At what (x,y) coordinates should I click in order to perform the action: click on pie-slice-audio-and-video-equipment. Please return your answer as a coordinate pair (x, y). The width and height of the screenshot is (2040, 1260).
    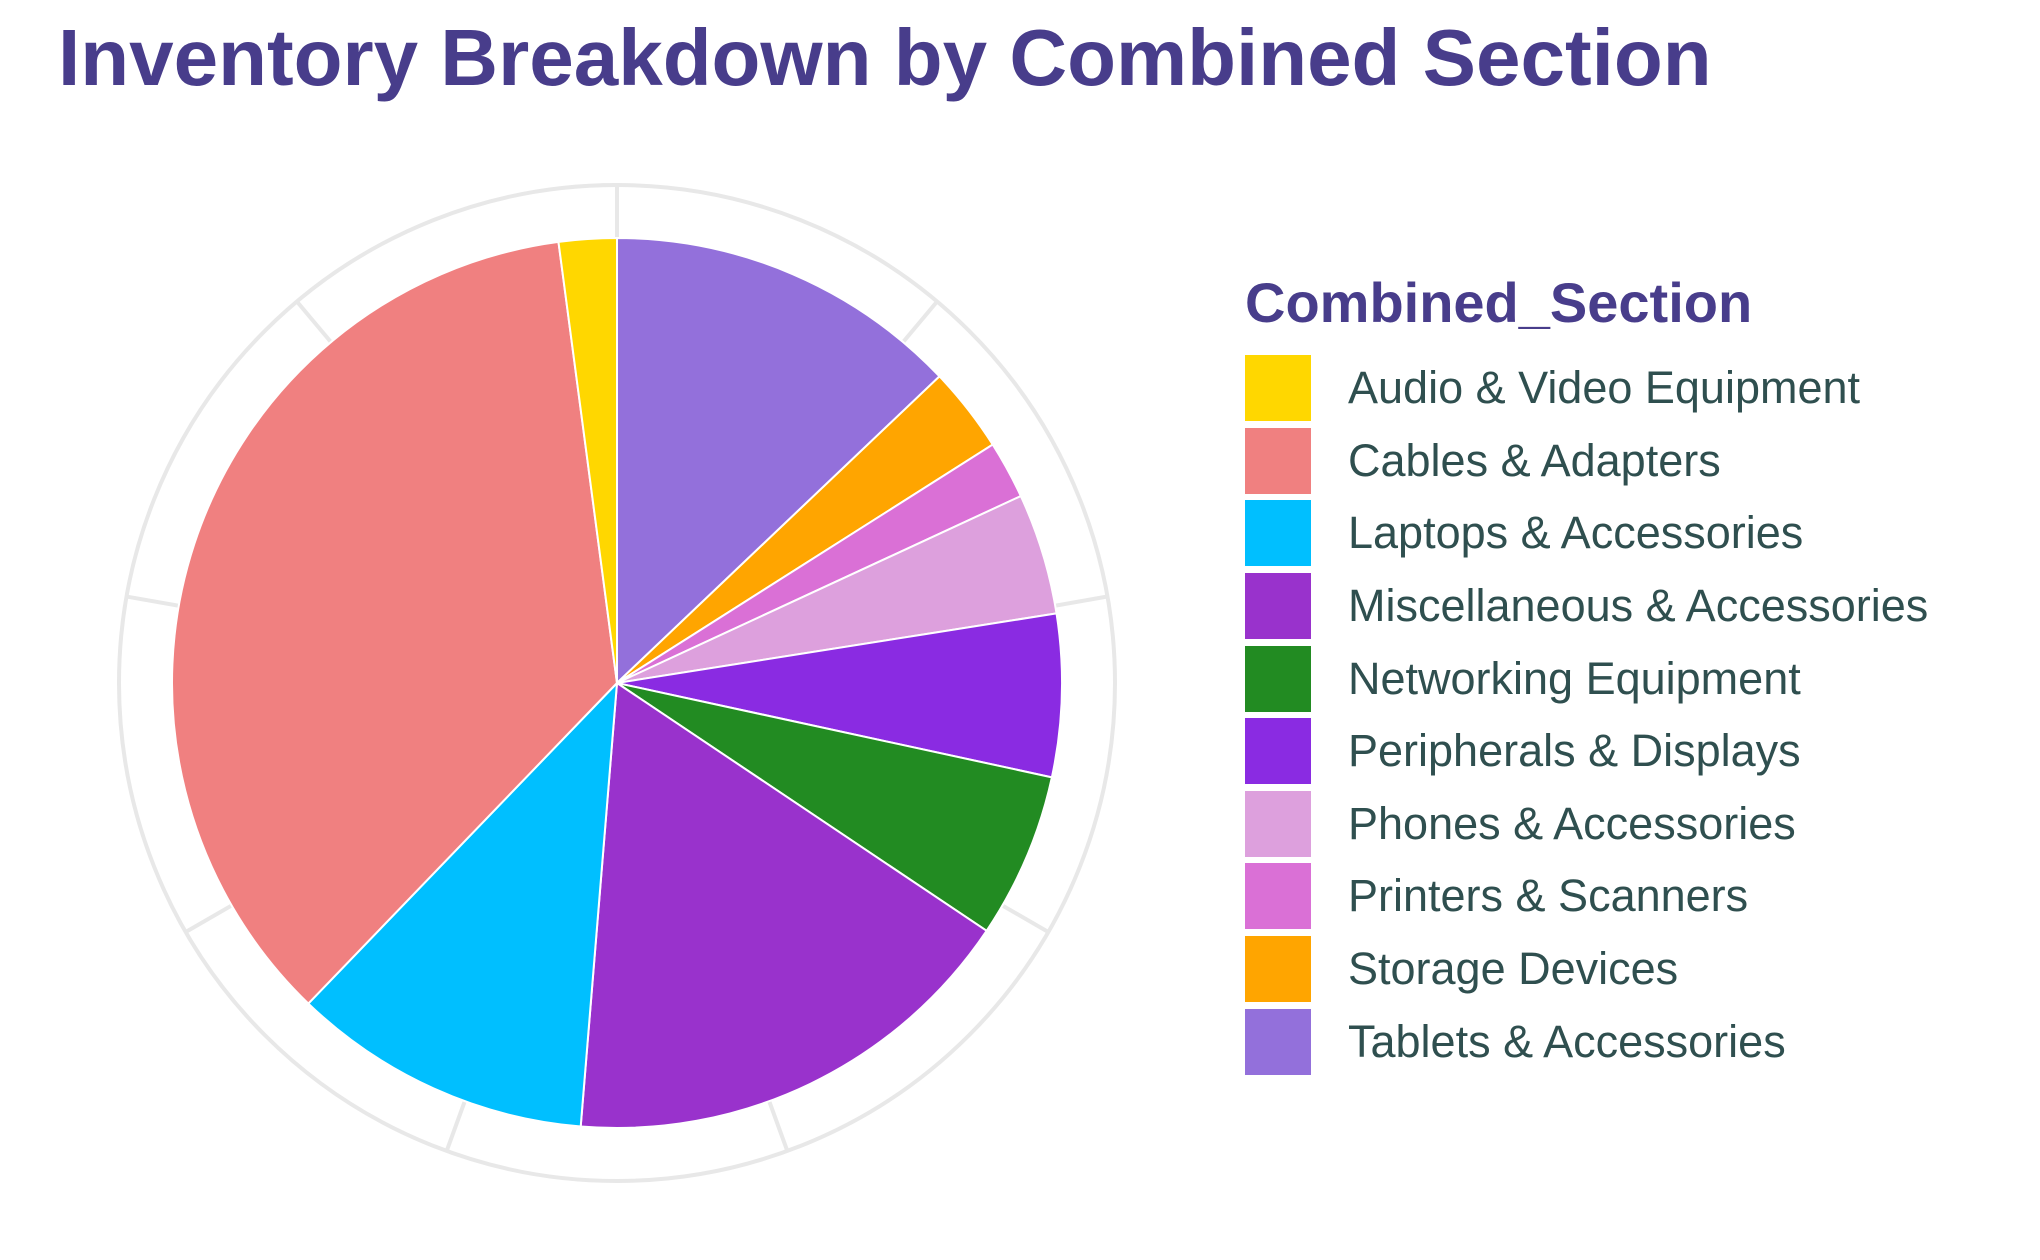
    Looking at the image, I should click on (587, 460).